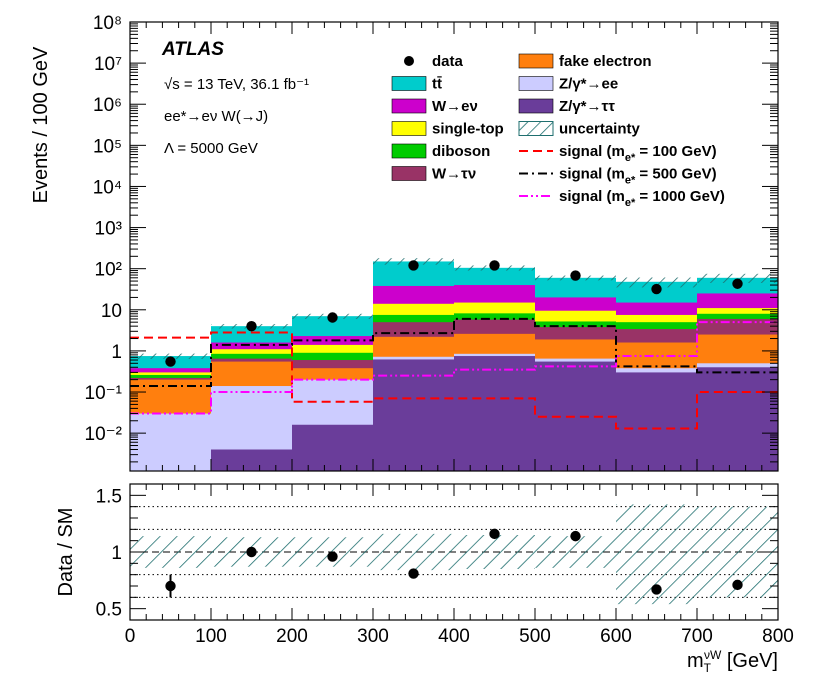  Describe the element at coordinates (109, 496) in the screenshot. I see `y-tick-label-ratio: 1.5` at that location.